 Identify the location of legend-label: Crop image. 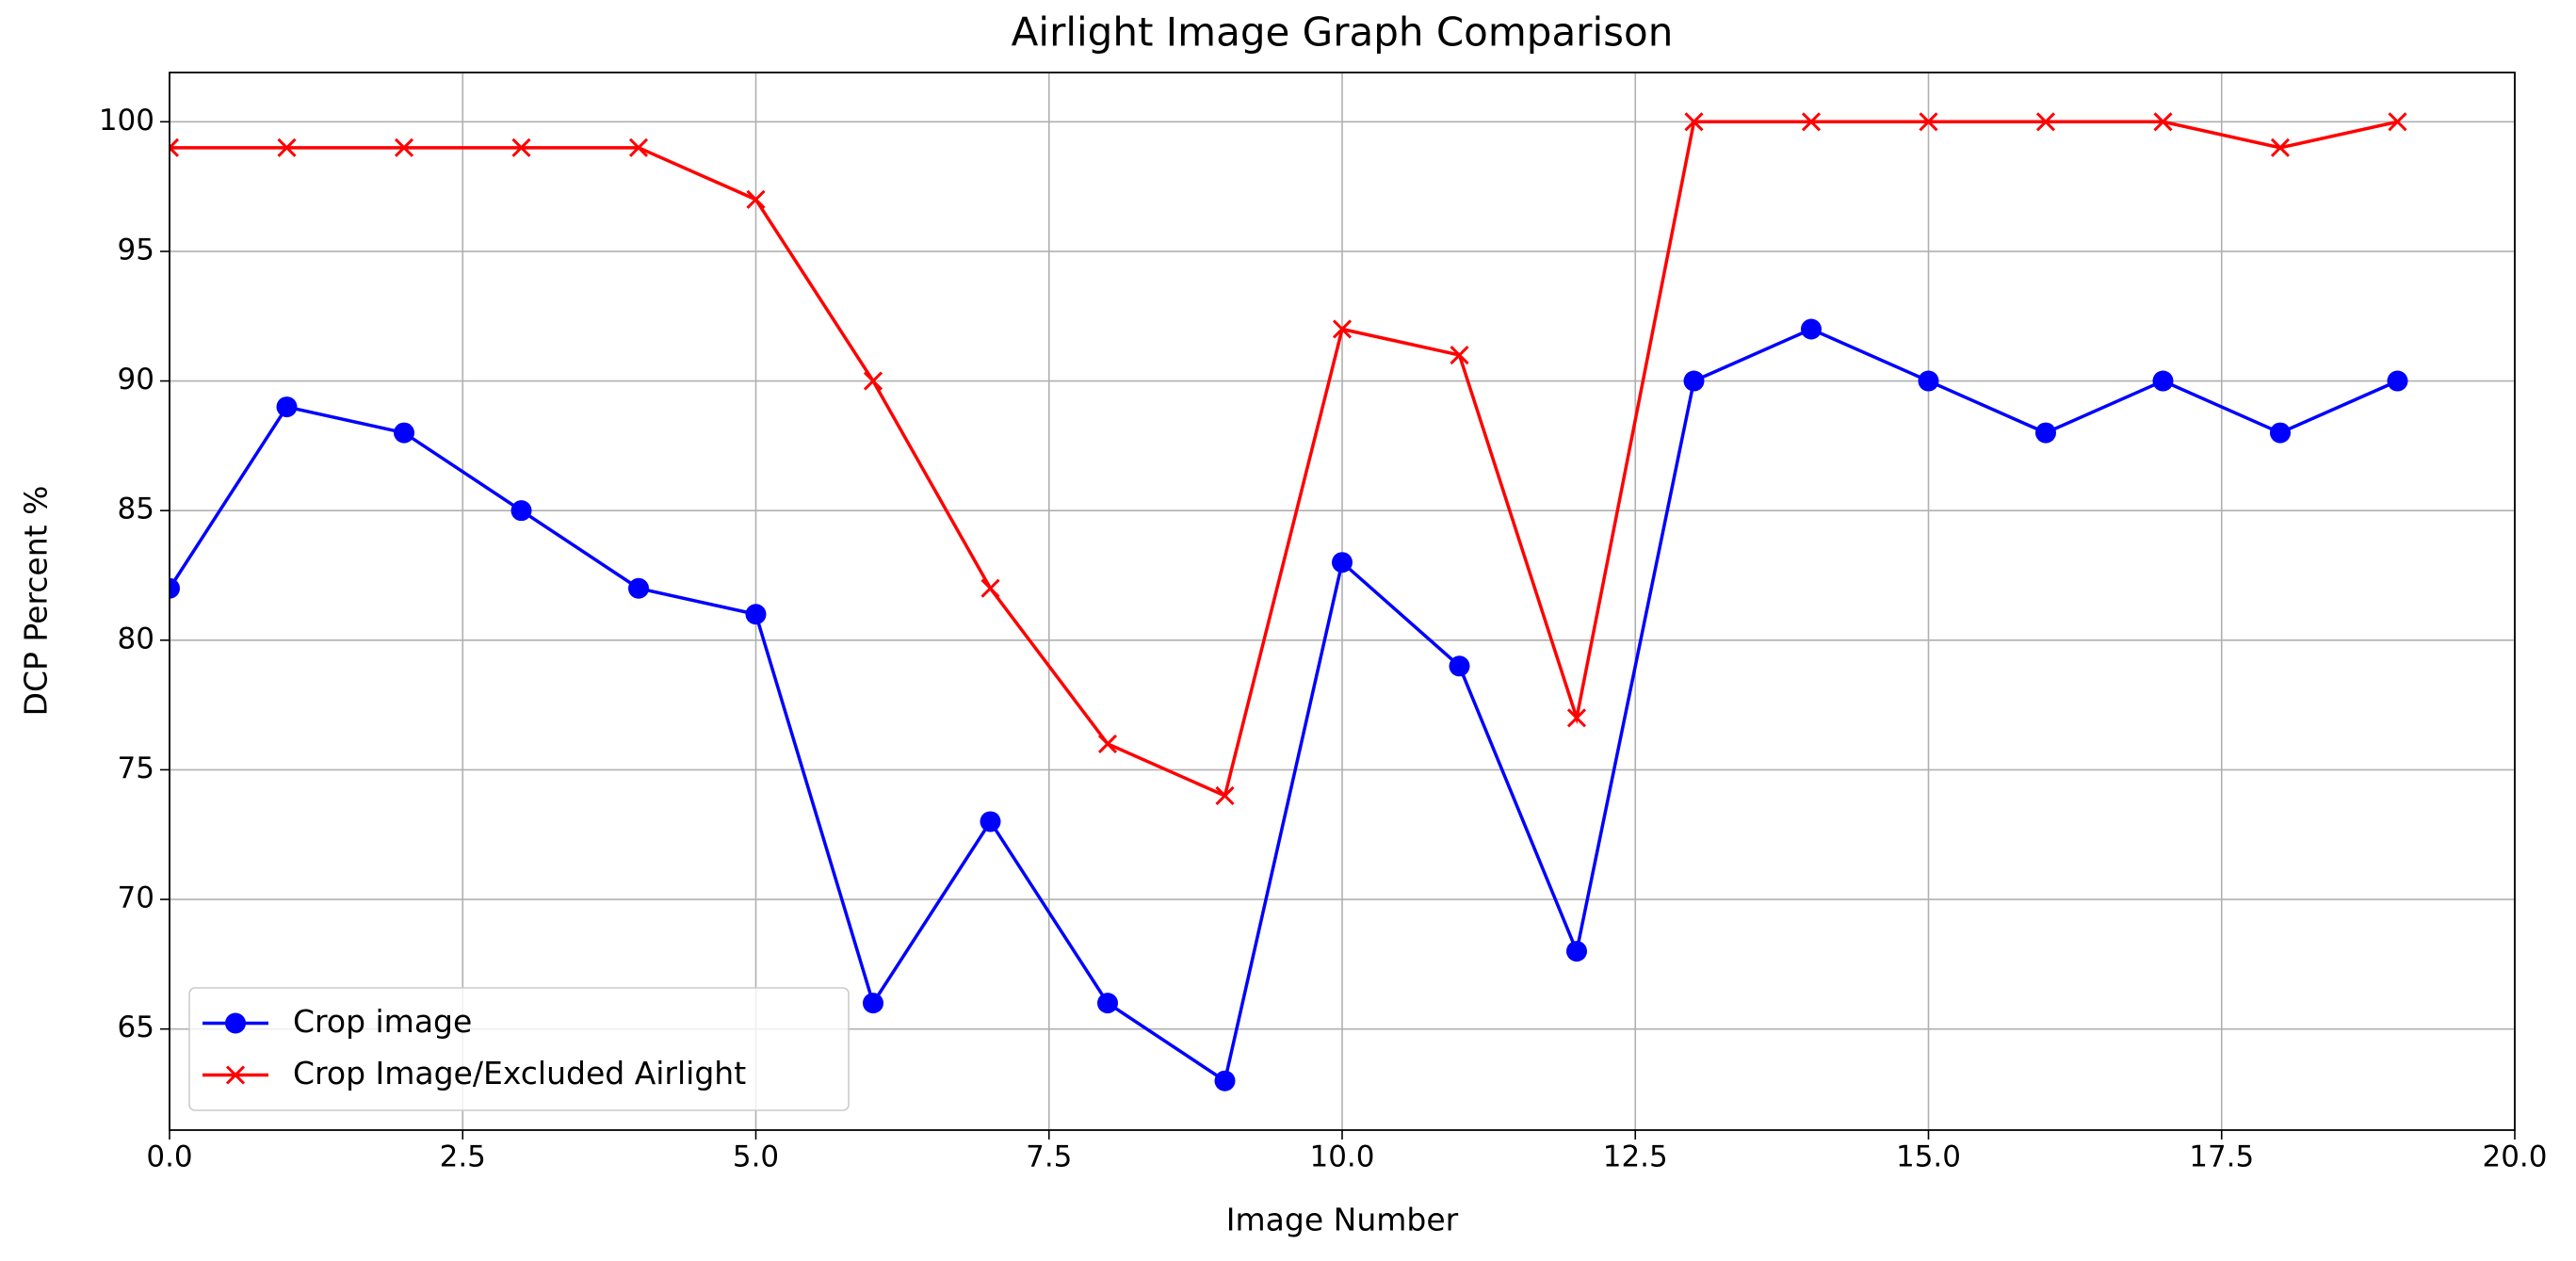
(382, 1022).